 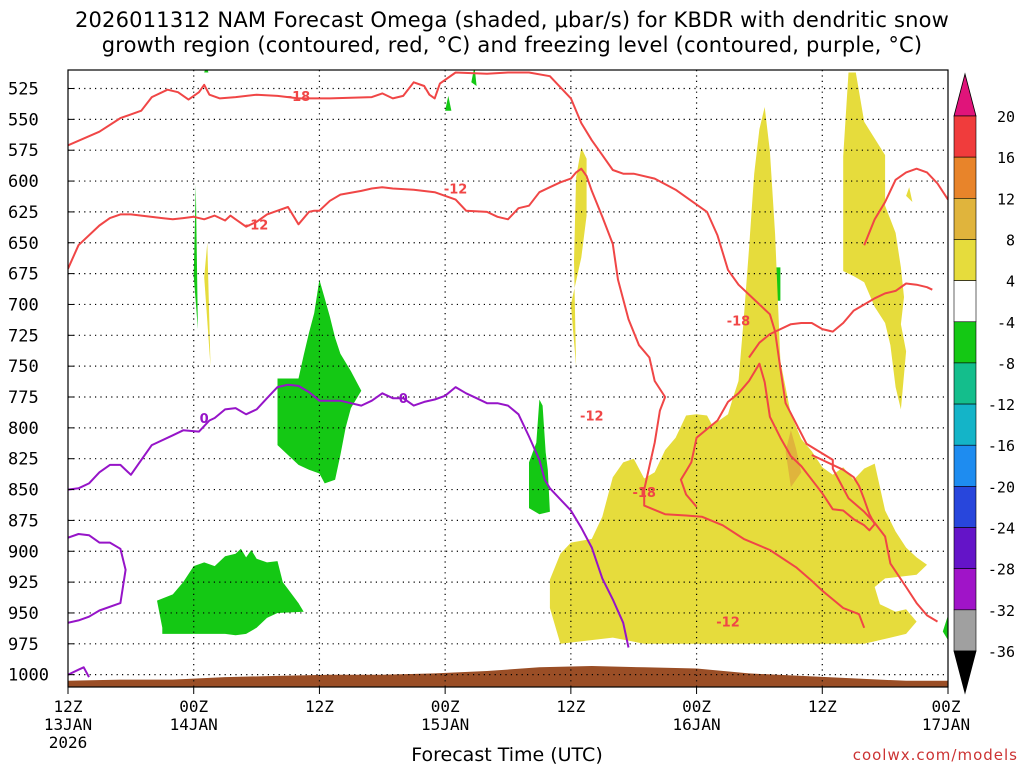 I want to click on y-tick-label-700: 700, so click(x=23, y=305).